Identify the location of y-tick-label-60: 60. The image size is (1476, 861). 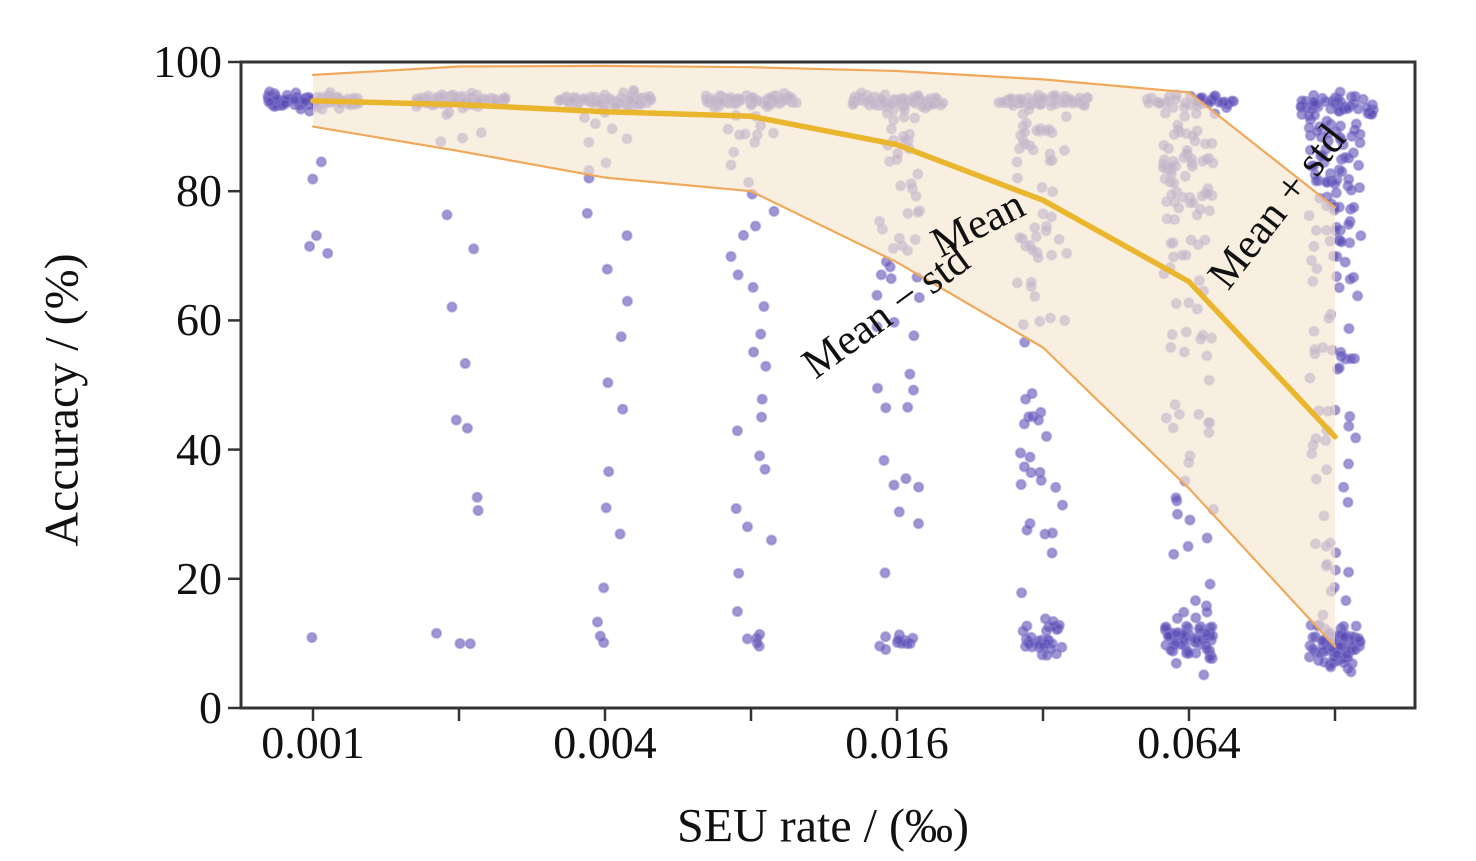
(199, 319).